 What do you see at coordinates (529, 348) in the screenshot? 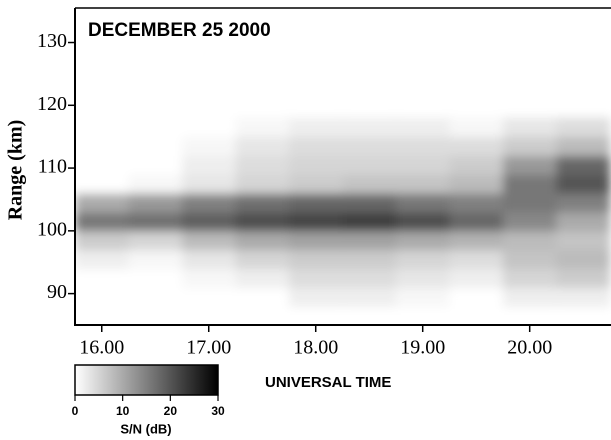
I see `x-tick-label: 20.00` at bounding box center [529, 348].